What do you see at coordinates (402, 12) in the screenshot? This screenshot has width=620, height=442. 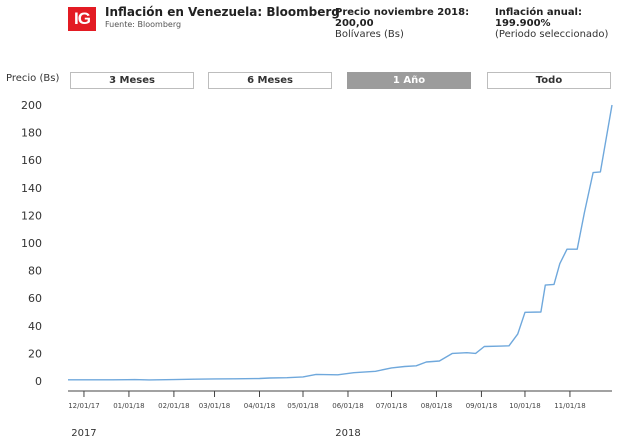 I see `price-label: Precio noviembre 2018:` at bounding box center [402, 12].